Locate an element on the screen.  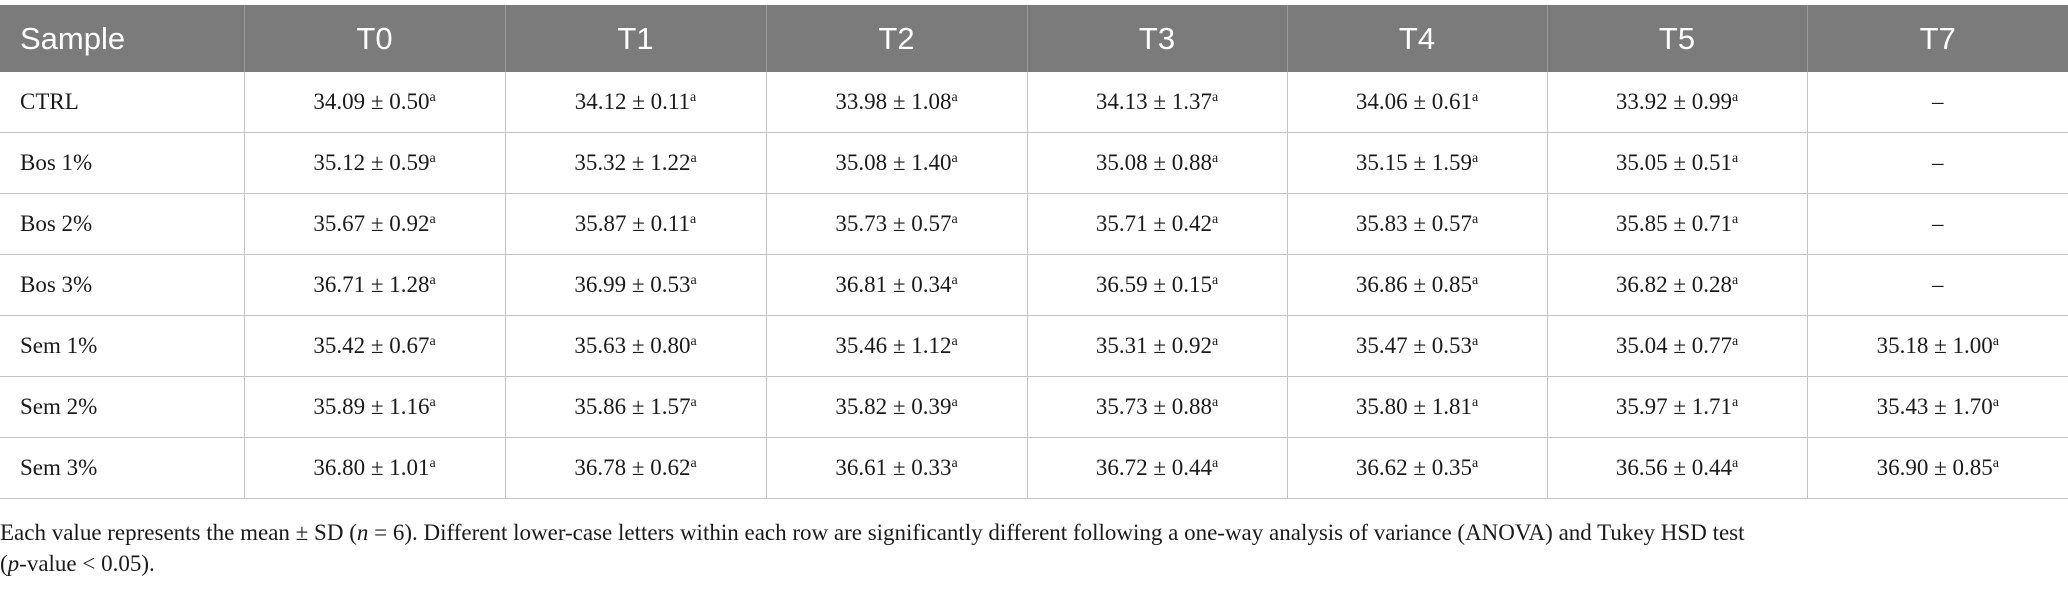
table-cell: 35.15 ± 1.59a is located at coordinates (1417, 163).